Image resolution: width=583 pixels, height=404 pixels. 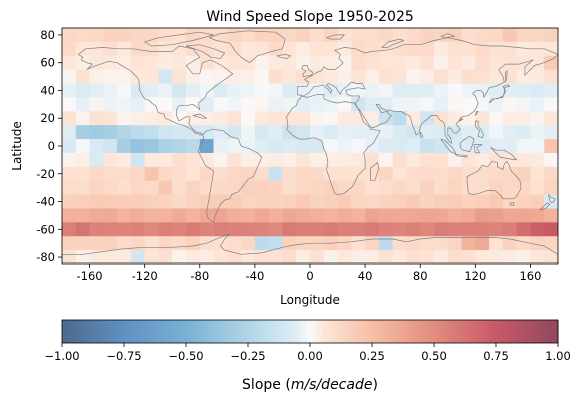 I want to click on x-tick-label: -160, so click(x=90, y=276).